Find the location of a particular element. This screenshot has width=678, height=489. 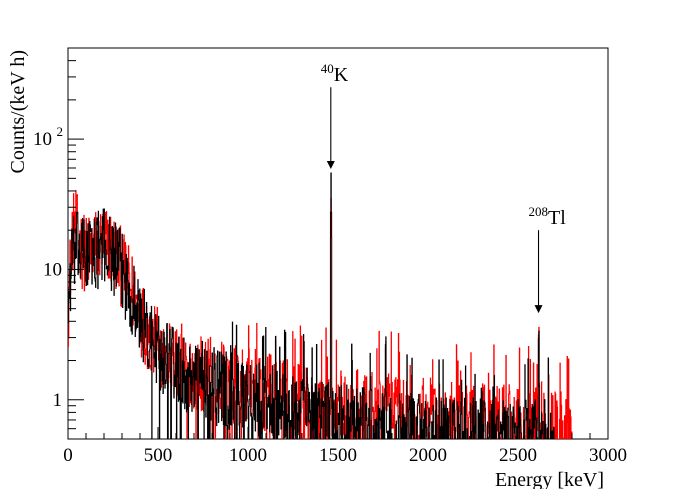

x-tick-label: 2000 is located at coordinates (428, 455).